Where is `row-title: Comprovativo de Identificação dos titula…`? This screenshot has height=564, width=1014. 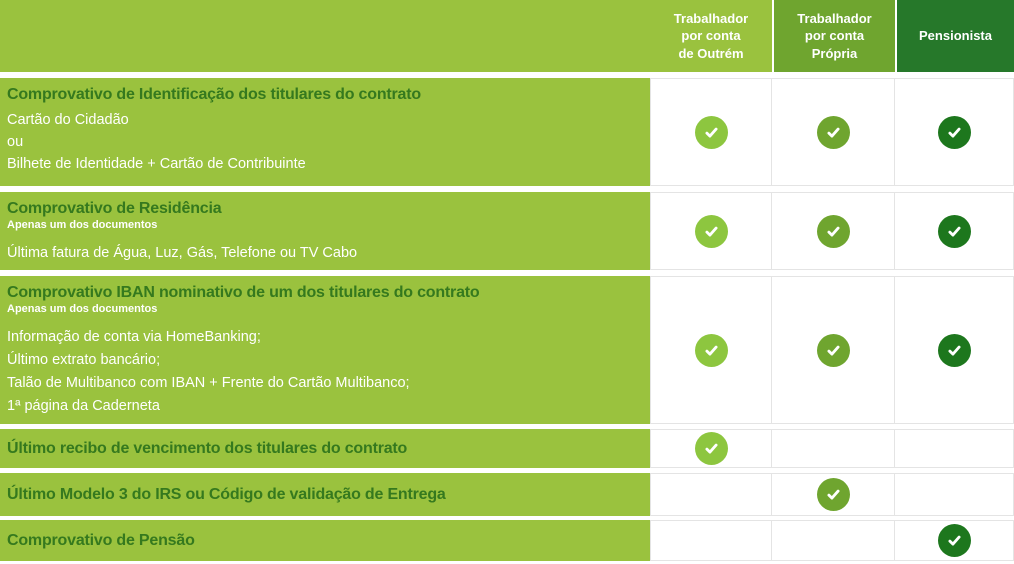
row-title: Comprovativo de Identificação dos titula… is located at coordinates (214, 94).